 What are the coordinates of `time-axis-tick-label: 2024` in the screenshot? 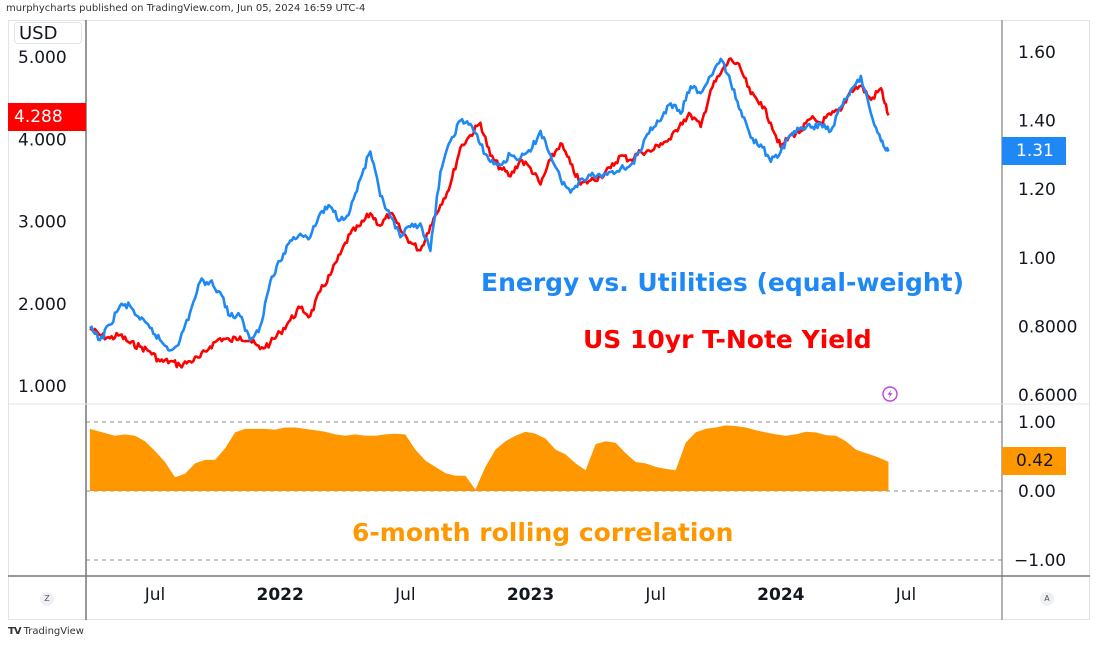 It's located at (780, 595).